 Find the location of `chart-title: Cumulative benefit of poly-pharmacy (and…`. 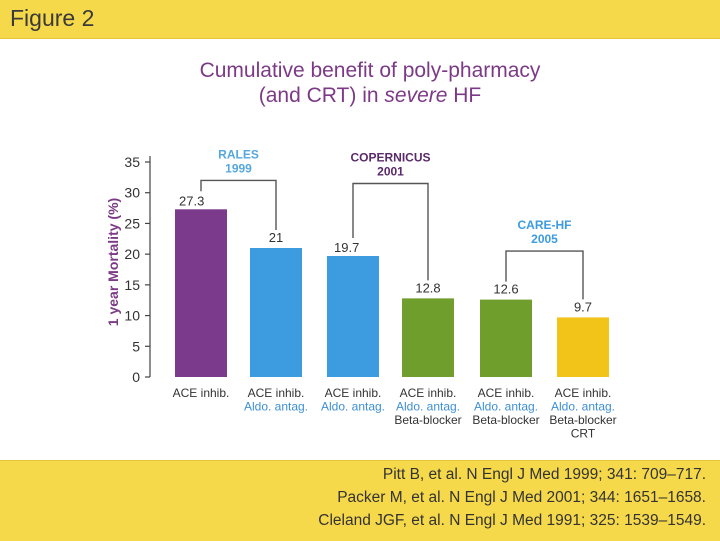

chart-title: Cumulative benefit of poly-pharmacy (and… is located at coordinates (370, 83).